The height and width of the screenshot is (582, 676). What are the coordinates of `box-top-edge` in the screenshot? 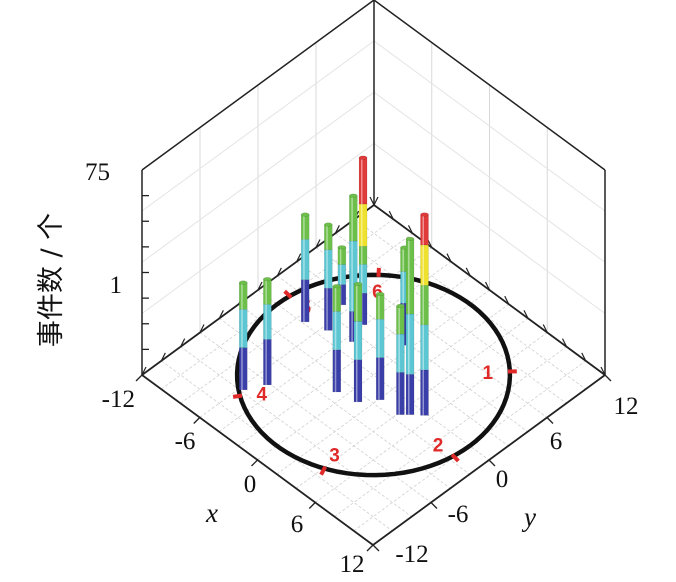 It's located at (258, 85).